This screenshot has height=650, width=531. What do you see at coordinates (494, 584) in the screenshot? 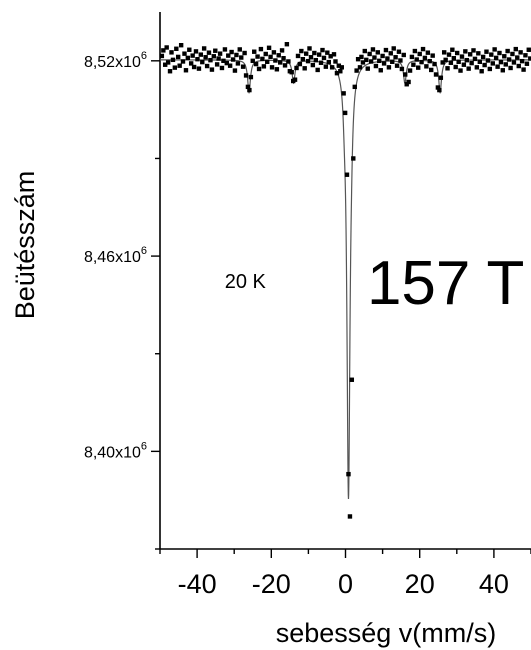
I see `x-tick-label: 40` at bounding box center [494, 584].